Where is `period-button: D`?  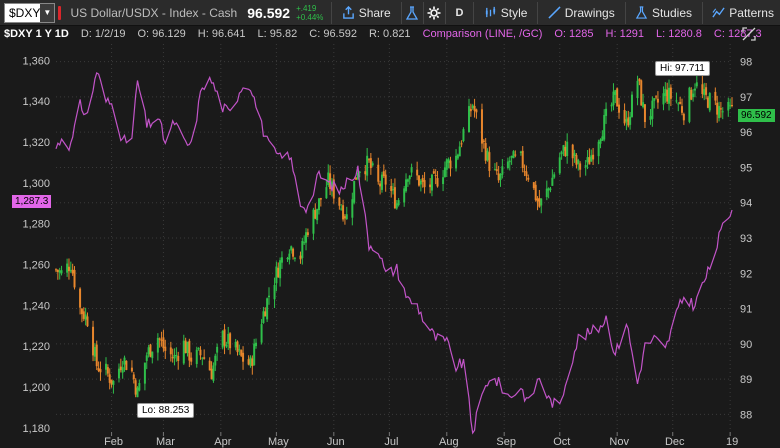 period-button: D is located at coordinates (460, 13).